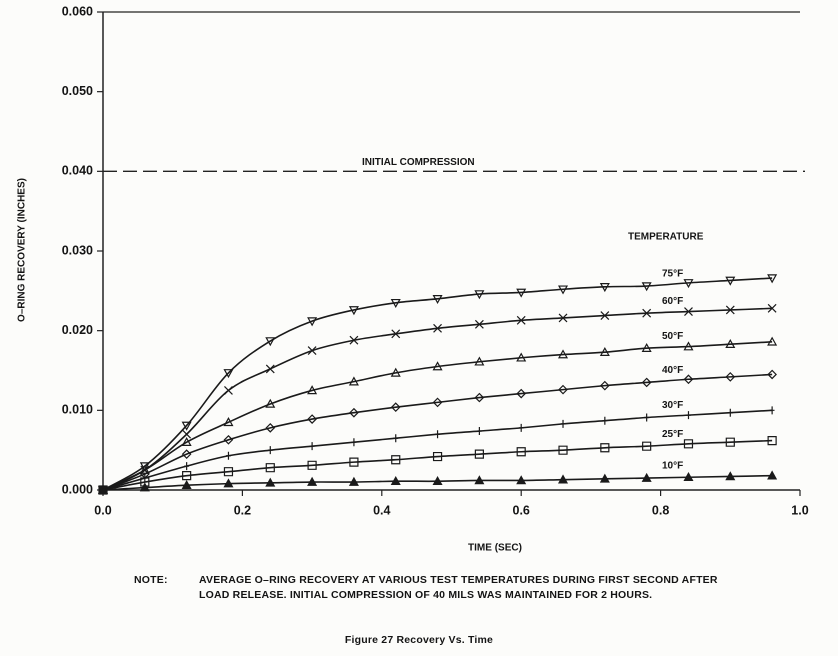 This screenshot has height=656, width=838. Describe the element at coordinates (672, 466) in the screenshot. I see `series-label: 10°F` at that location.